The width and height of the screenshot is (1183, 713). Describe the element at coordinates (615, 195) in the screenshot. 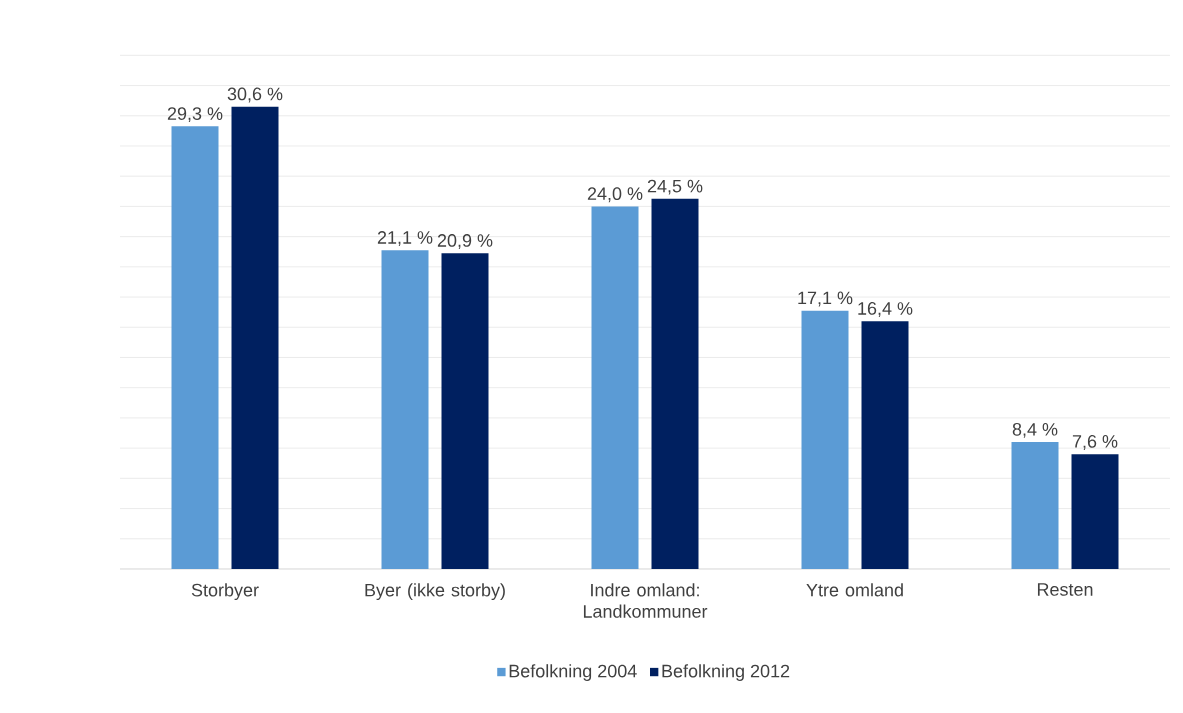

I see `data-label: 24,0 %` at that location.